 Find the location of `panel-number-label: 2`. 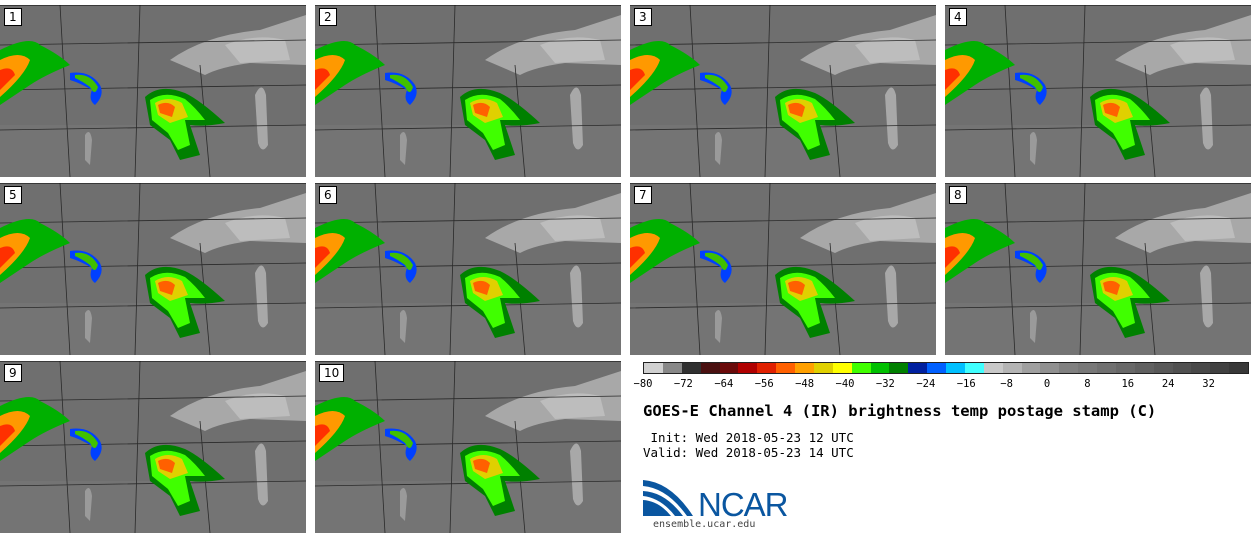

panel-number-label: 2 is located at coordinates (328, 17).